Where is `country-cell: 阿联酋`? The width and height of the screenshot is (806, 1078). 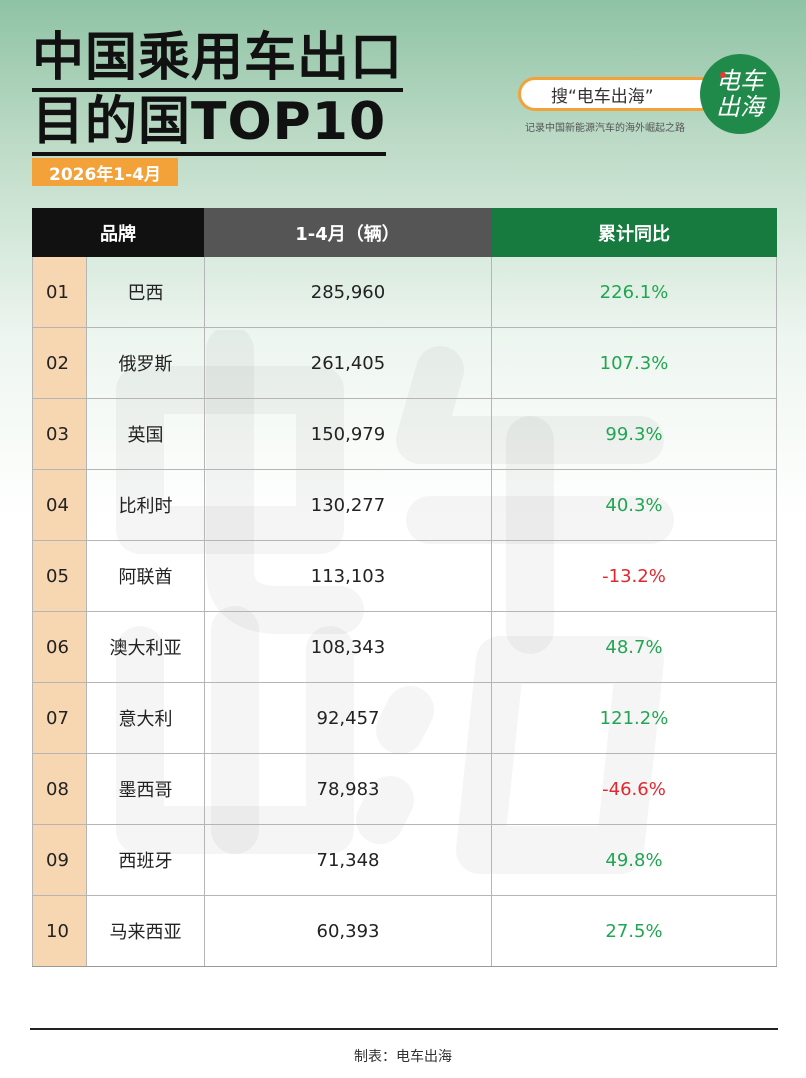 country-cell: 阿联酋 is located at coordinates (145, 576).